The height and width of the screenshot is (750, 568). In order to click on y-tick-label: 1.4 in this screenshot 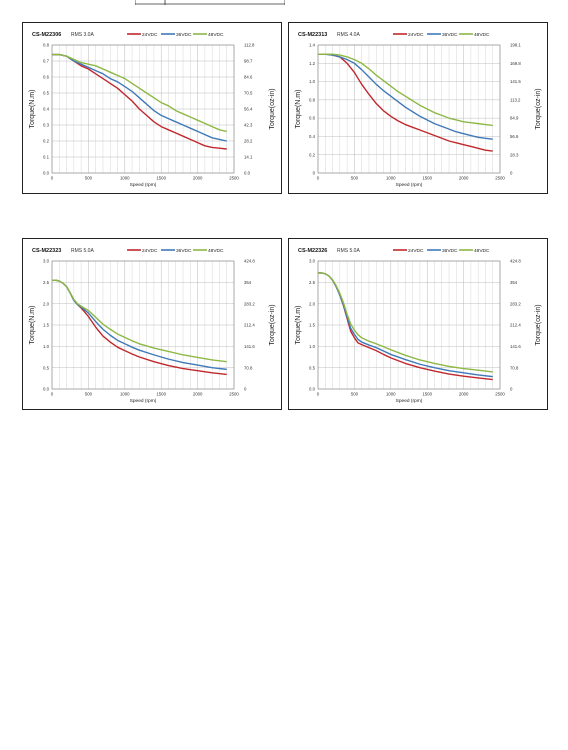, I will do `click(312, 45)`.